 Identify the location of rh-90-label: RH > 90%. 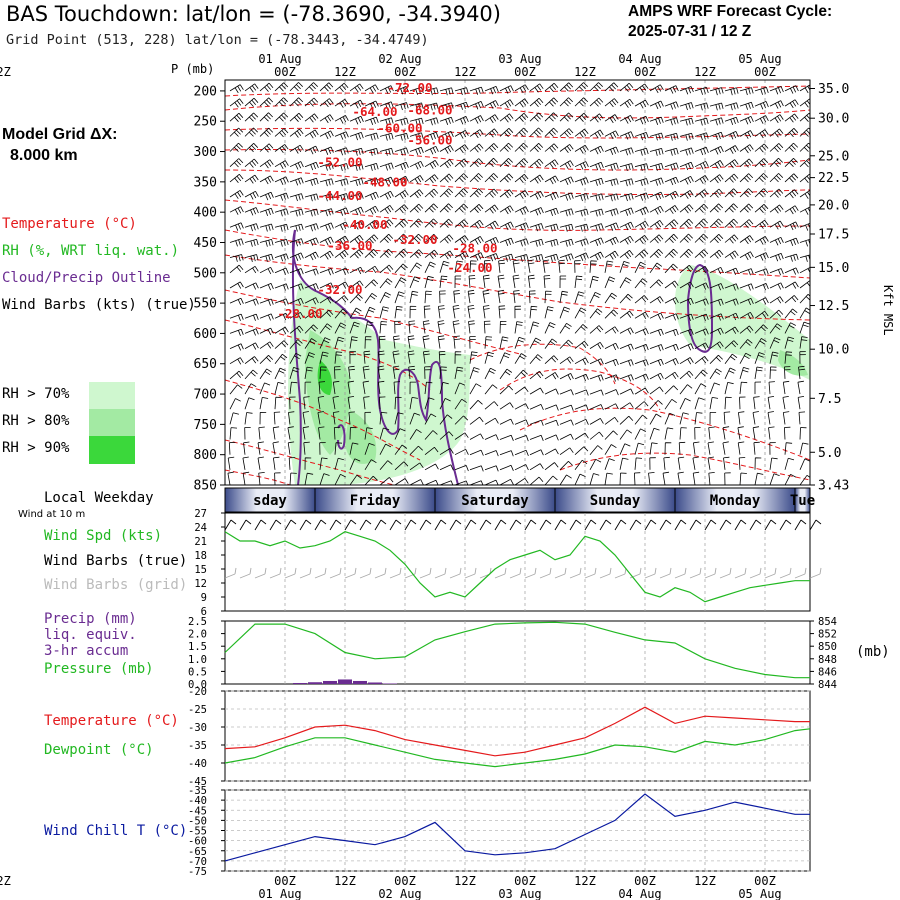
(36, 448).